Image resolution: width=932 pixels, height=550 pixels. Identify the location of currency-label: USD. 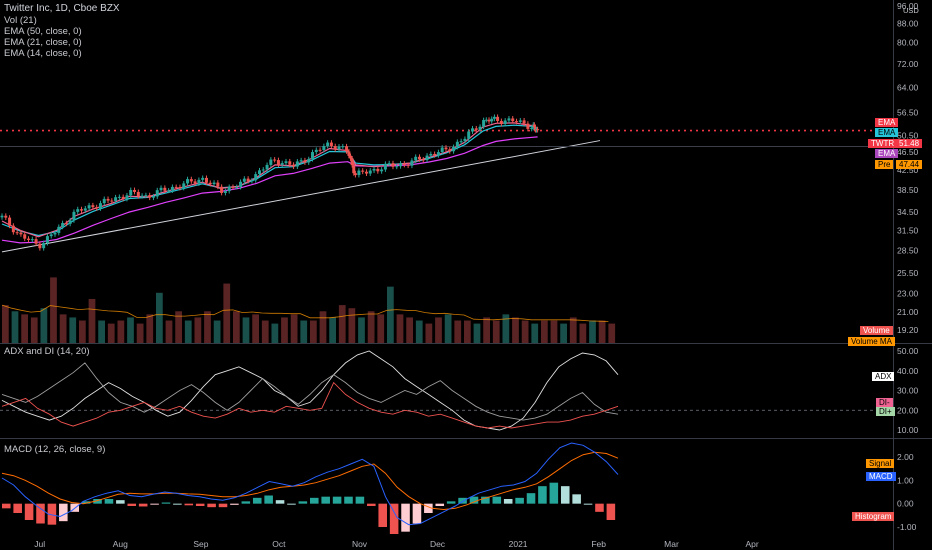
(911, 10).